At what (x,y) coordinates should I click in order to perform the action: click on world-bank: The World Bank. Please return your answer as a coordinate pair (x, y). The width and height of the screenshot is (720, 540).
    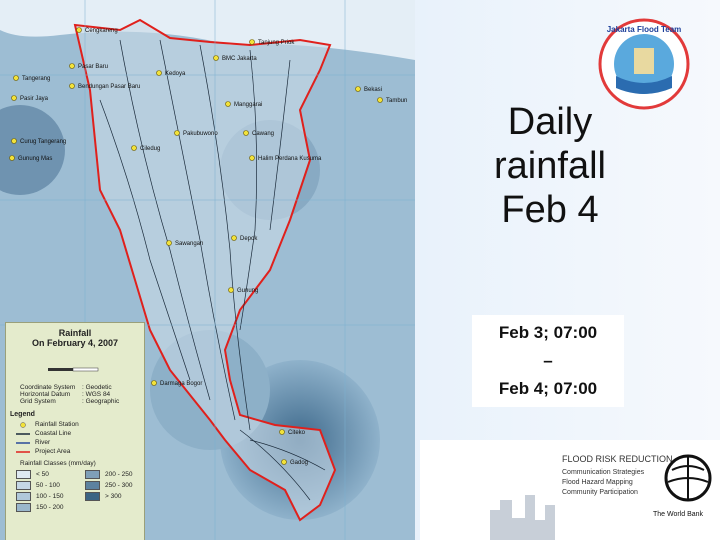
    Looking at the image, I should click on (678, 514).